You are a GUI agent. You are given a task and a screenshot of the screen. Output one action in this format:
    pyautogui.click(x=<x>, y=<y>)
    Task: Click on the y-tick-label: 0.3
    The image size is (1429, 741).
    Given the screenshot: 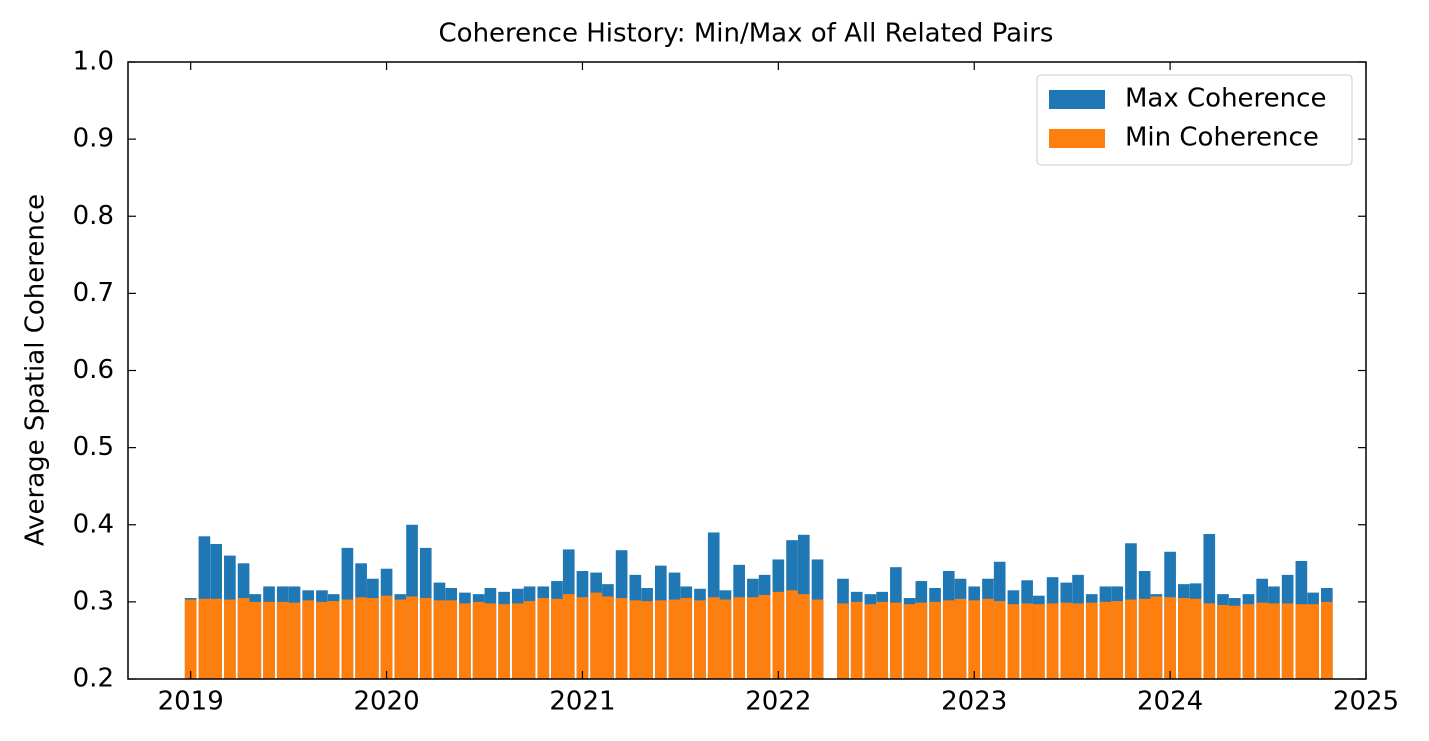 What is the action you would take?
    pyautogui.click(x=93, y=601)
    